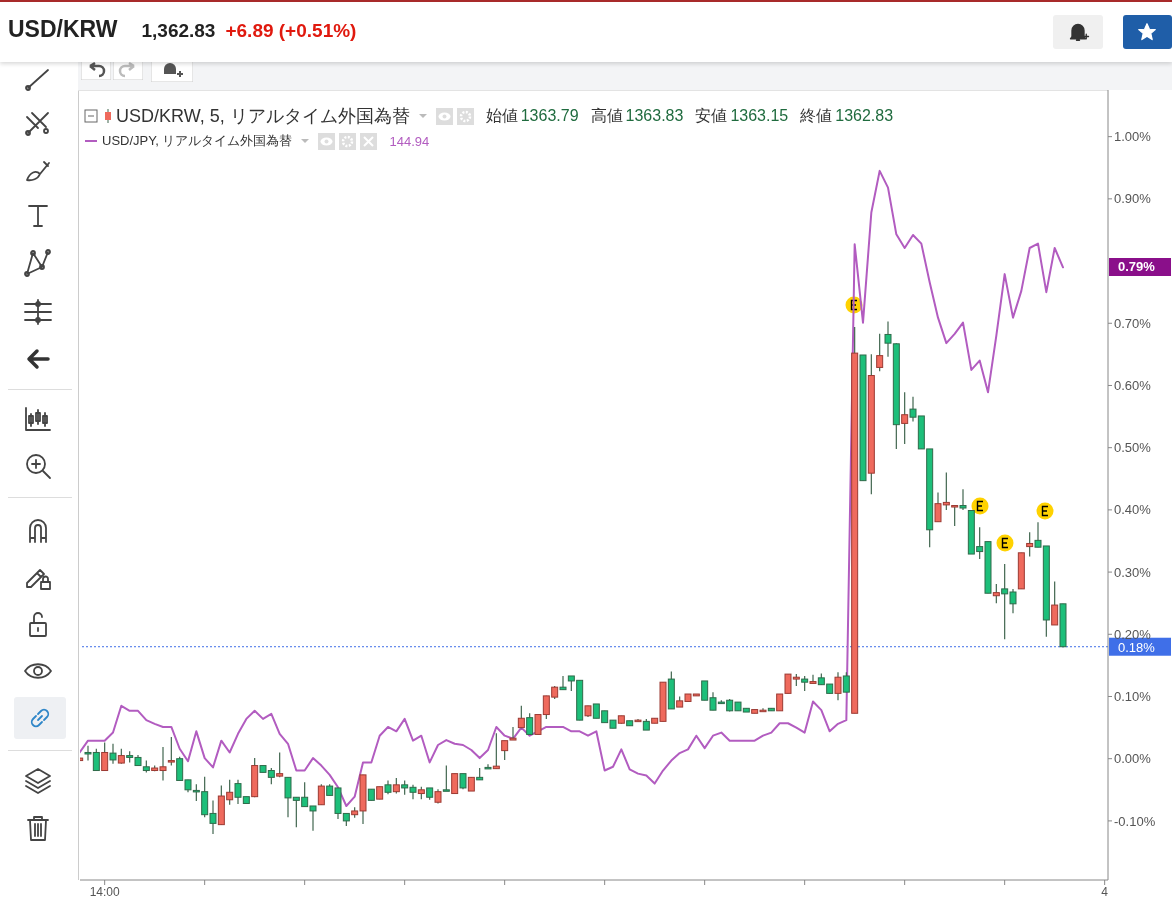  What do you see at coordinates (1133, 137) in the screenshot?
I see `y-tick-label: 1.00%` at bounding box center [1133, 137].